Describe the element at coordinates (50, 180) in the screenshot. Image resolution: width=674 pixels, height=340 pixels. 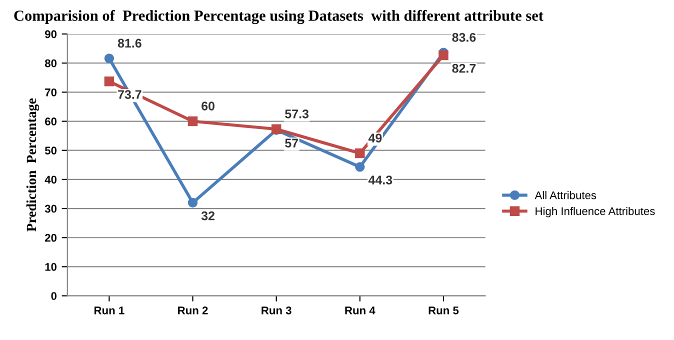
I see `y-tick-label: 40` at that location.